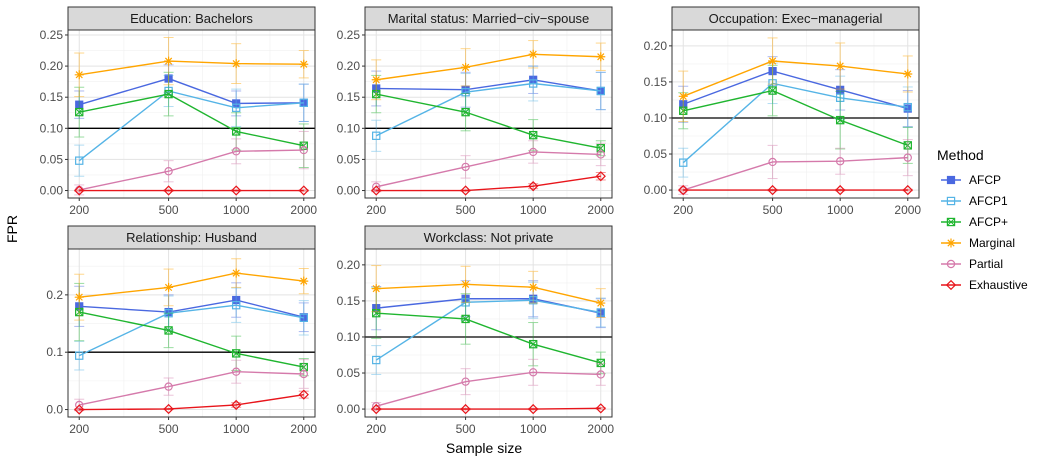 This screenshot has width=1041, height=459. I want to click on facet-title: Marital status: Married−civ−spouse, so click(489, 18).